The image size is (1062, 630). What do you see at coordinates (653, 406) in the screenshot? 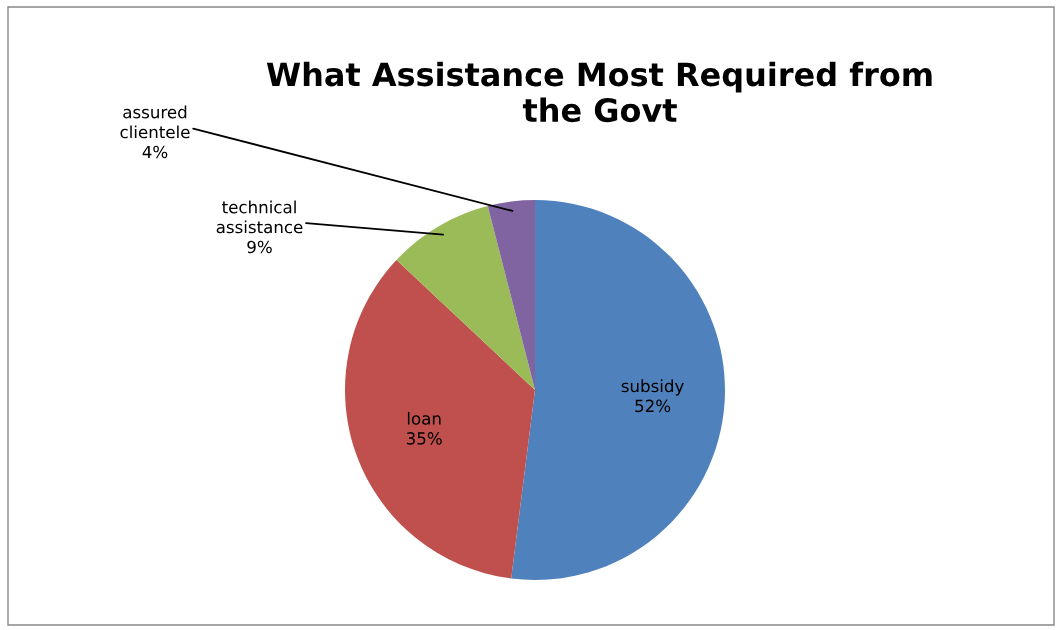
I see `data-label: 52%` at bounding box center [653, 406].